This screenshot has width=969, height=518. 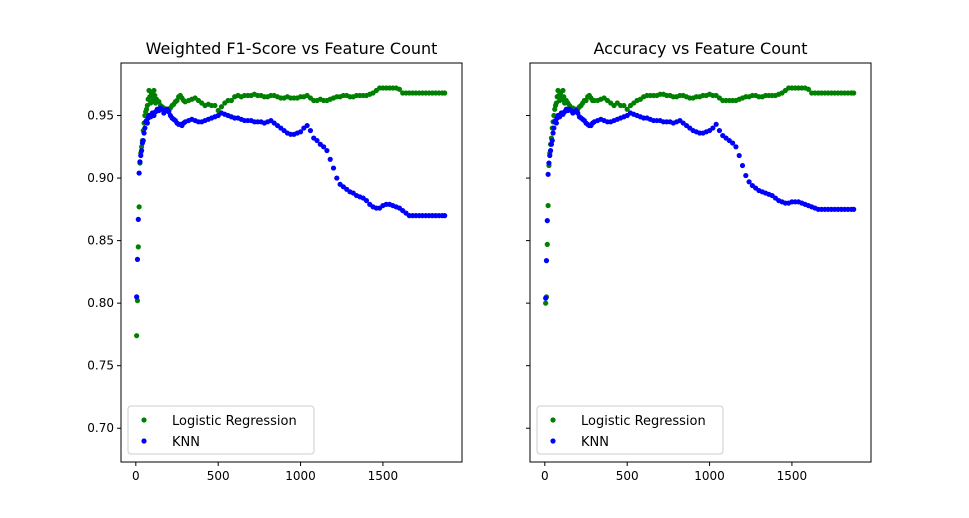 What do you see at coordinates (700, 48) in the screenshot?
I see `chart-title: Accuracy vs Feature Count` at bounding box center [700, 48].